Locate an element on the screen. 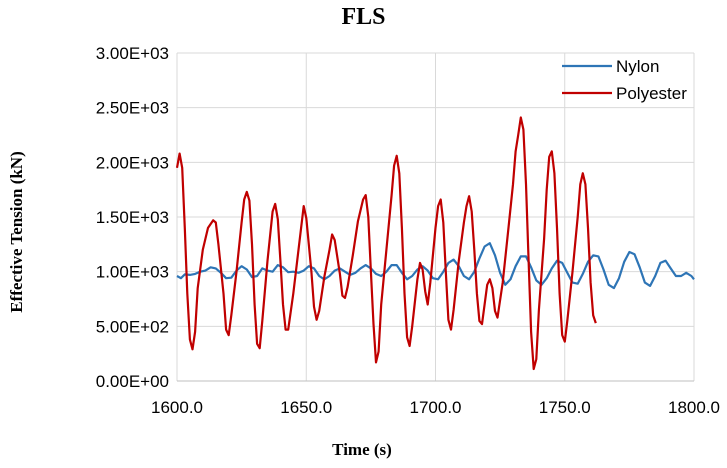 This screenshot has height=468, width=727. x-axis-label: Time (s) is located at coordinates (362, 449).